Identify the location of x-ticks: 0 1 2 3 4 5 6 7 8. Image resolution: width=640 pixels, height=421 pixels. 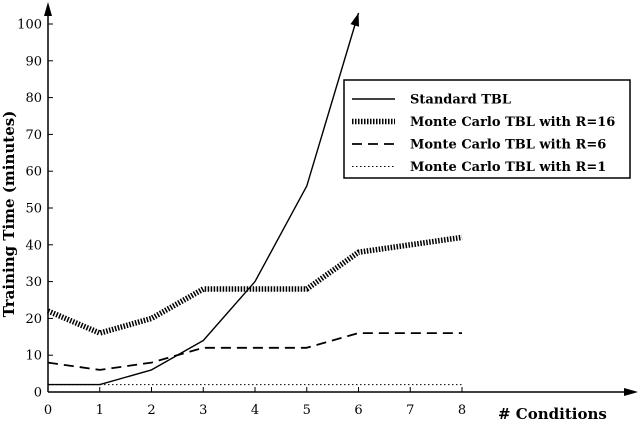
(255, 402).